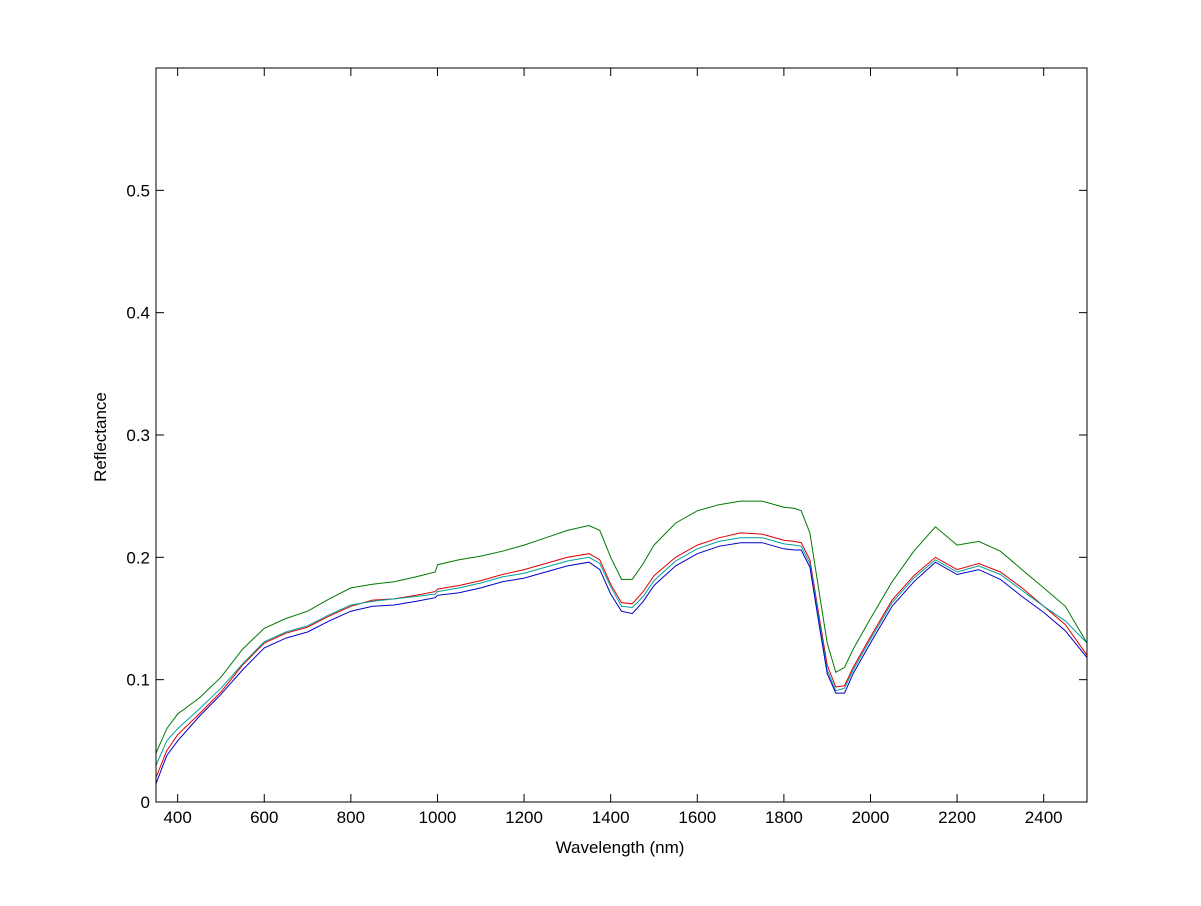 The image size is (1201, 906). Describe the element at coordinates (145, 802) in the screenshot. I see `y-tick-label-0: 0` at that location.